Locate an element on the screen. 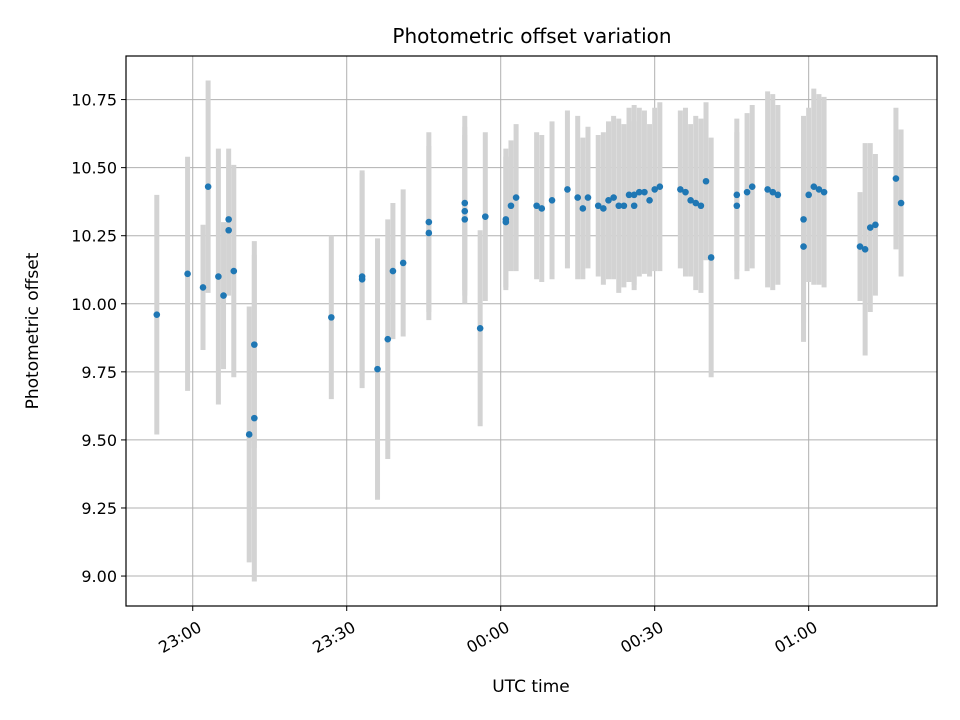  y-tick-label: 9.50 is located at coordinates (99, 440).